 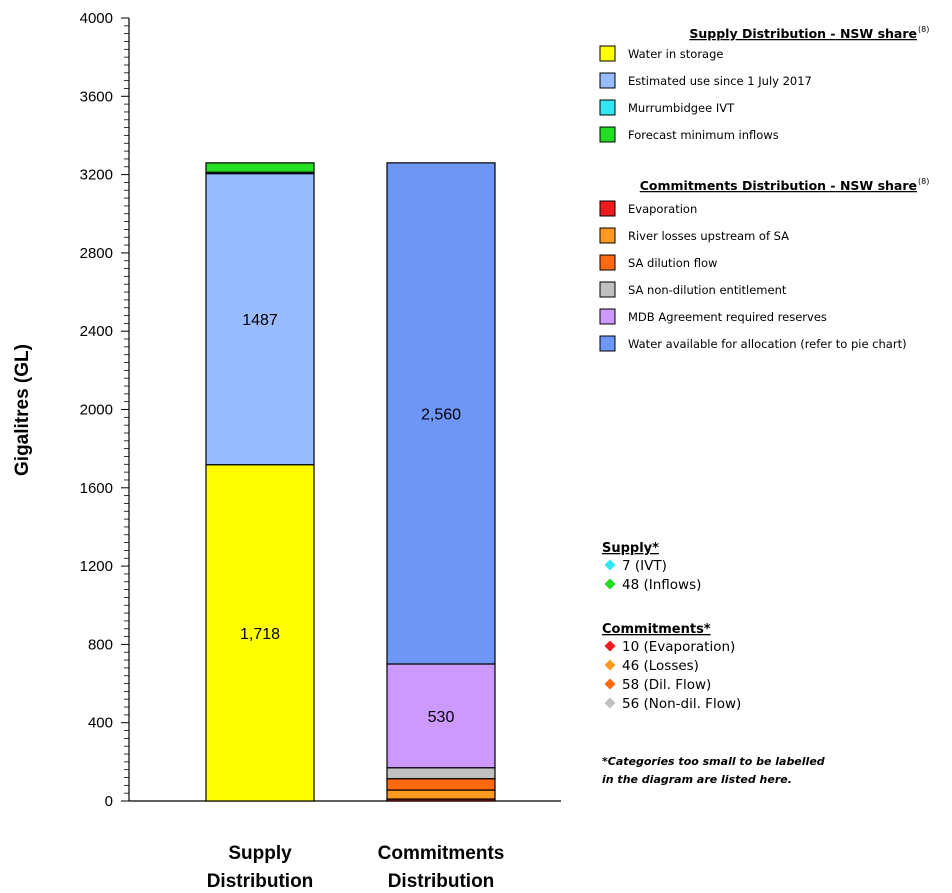 What do you see at coordinates (681, 108) in the screenshot?
I see `legend-item-label: Murrumbidgee IVT` at bounding box center [681, 108].